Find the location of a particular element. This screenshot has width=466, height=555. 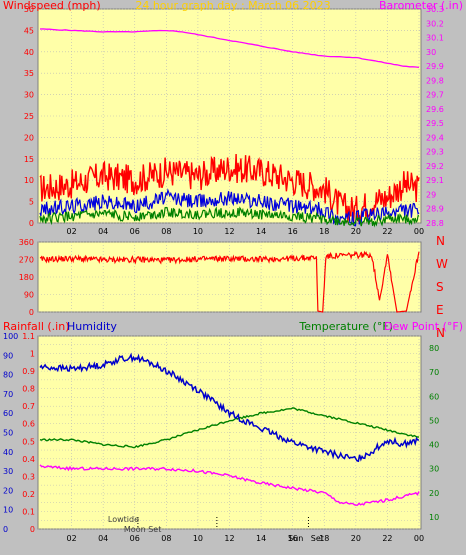

direction-ticks: 0 90 180 270 360 is located at coordinates (26, 277).